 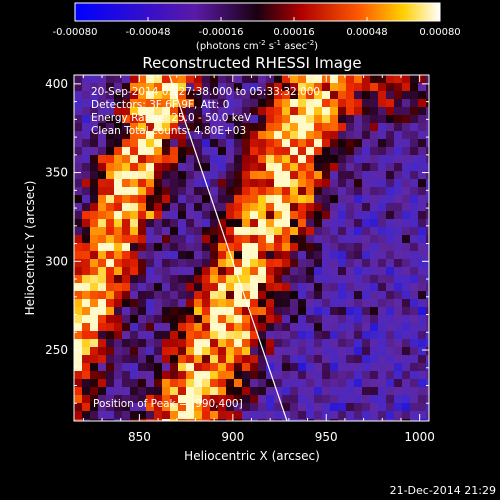 I want to click on y-tick-label: 350, so click(x=56, y=173).